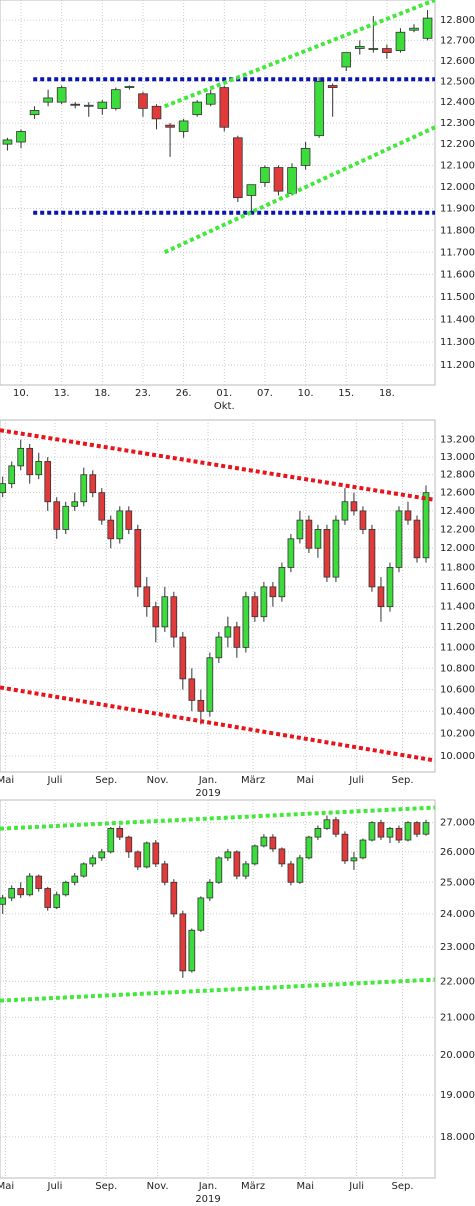 The image size is (475, 1206). What do you see at coordinates (207, 1199) in the screenshot?
I see `x-sublabel: 2019` at bounding box center [207, 1199].